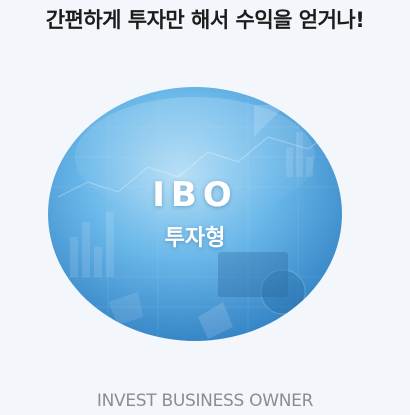  I want to click on product-title: IBO, so click(195, 195).